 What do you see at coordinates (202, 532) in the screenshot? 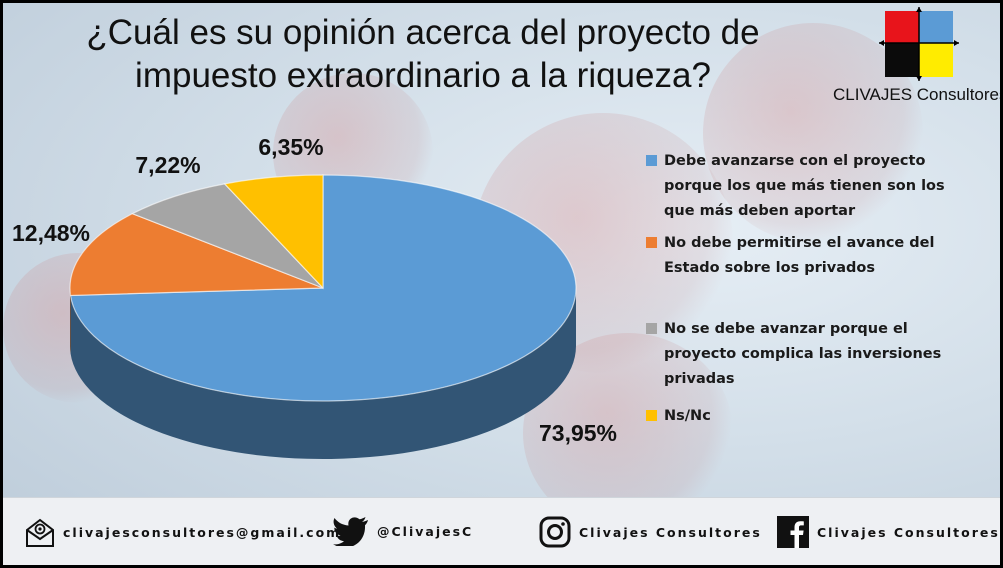
I see `footer-email-text: clivajesconsultores@gmail.com` at bounding box center [202, 532].